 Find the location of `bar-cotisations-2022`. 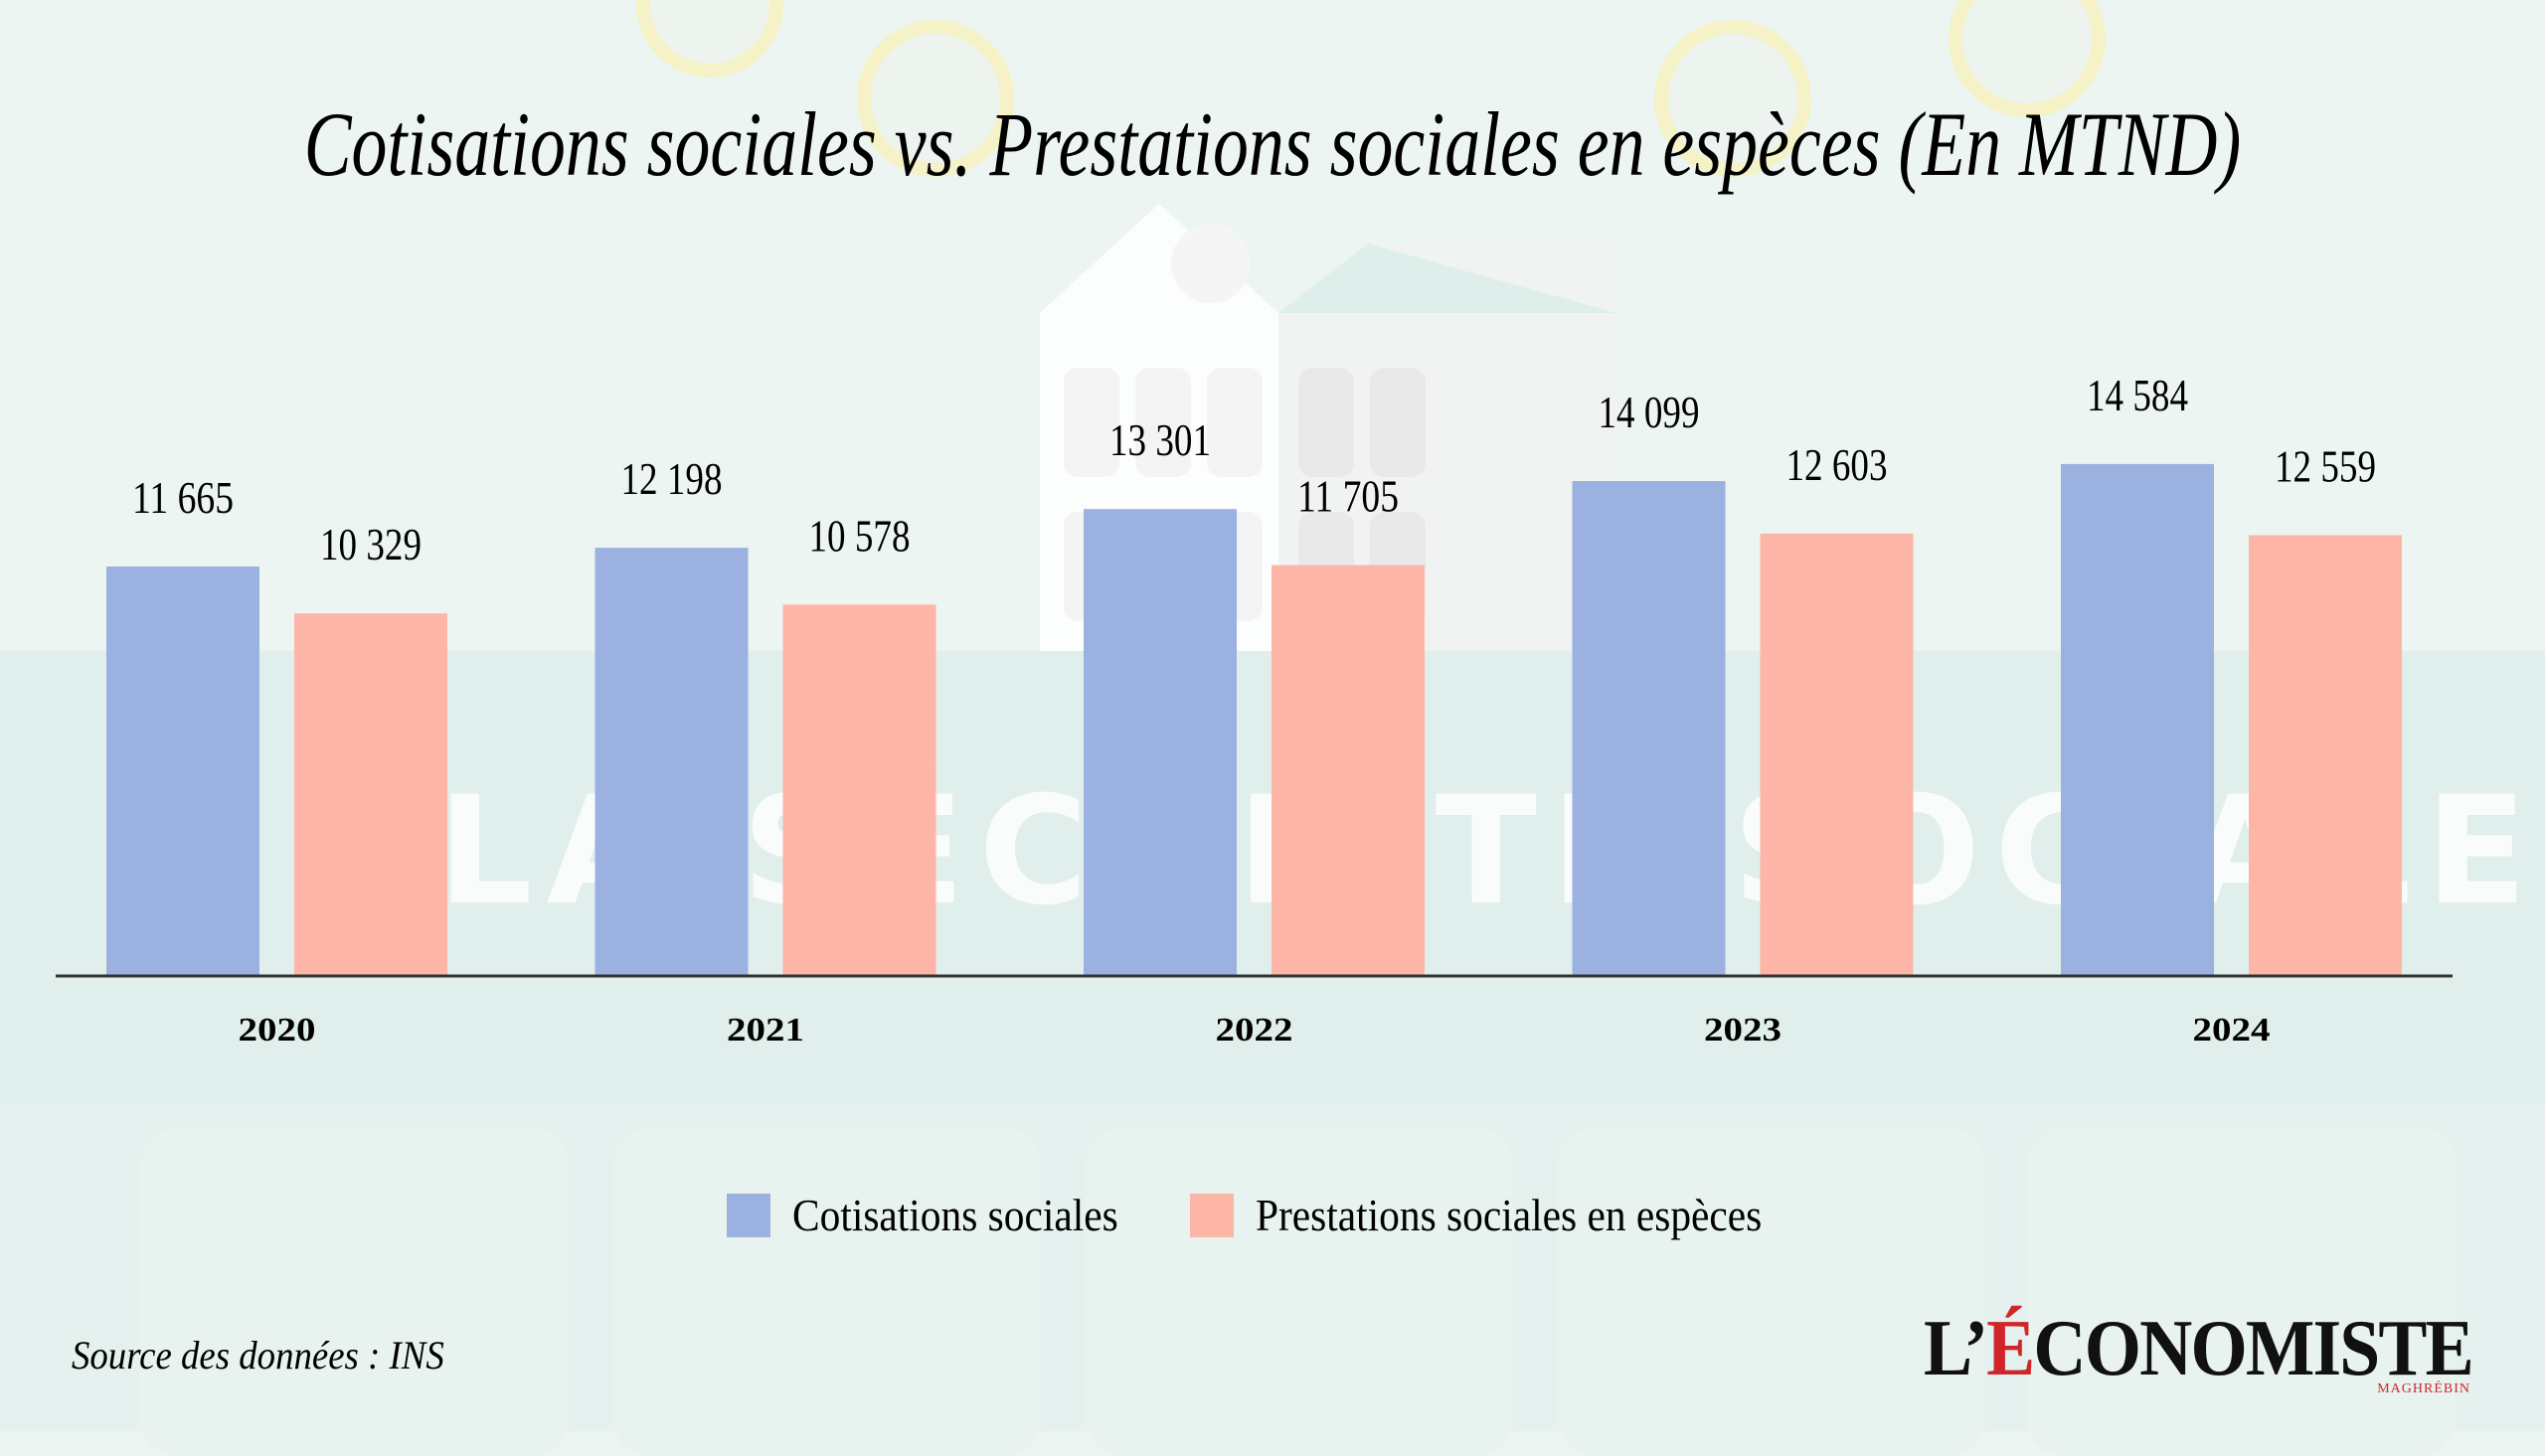

bar-cotisations-2022 is located at coordinates (1160, 742).